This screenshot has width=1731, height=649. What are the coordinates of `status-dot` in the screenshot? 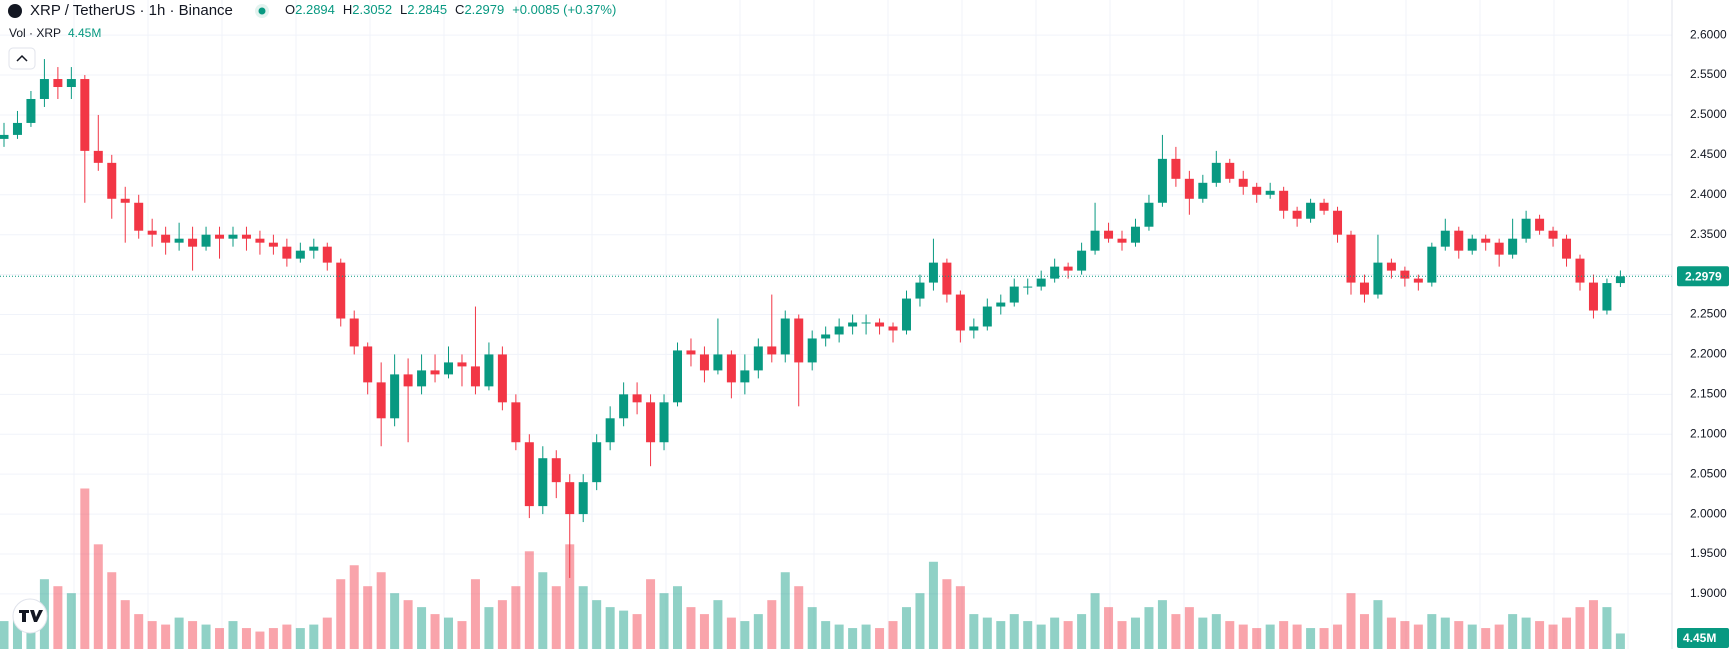 It's located at (262, 11).